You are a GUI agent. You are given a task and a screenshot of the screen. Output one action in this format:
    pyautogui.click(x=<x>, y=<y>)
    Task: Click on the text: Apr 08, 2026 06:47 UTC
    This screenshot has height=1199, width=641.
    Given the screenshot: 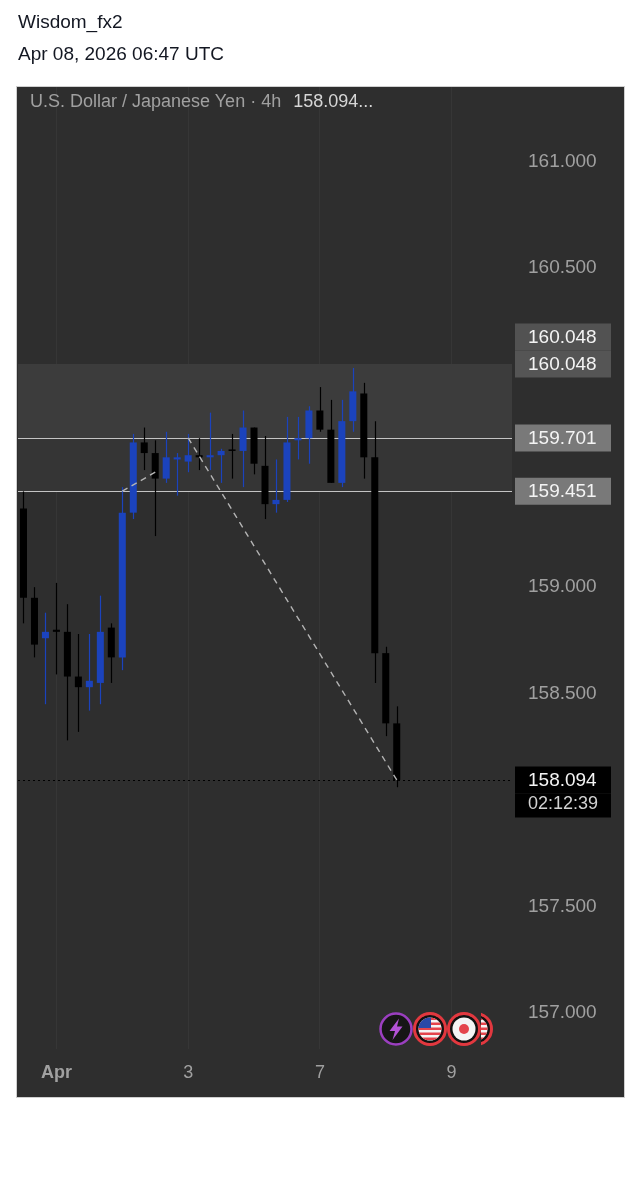 What is the action you would take?
    pyautogui.click(x=121, y=54)
    